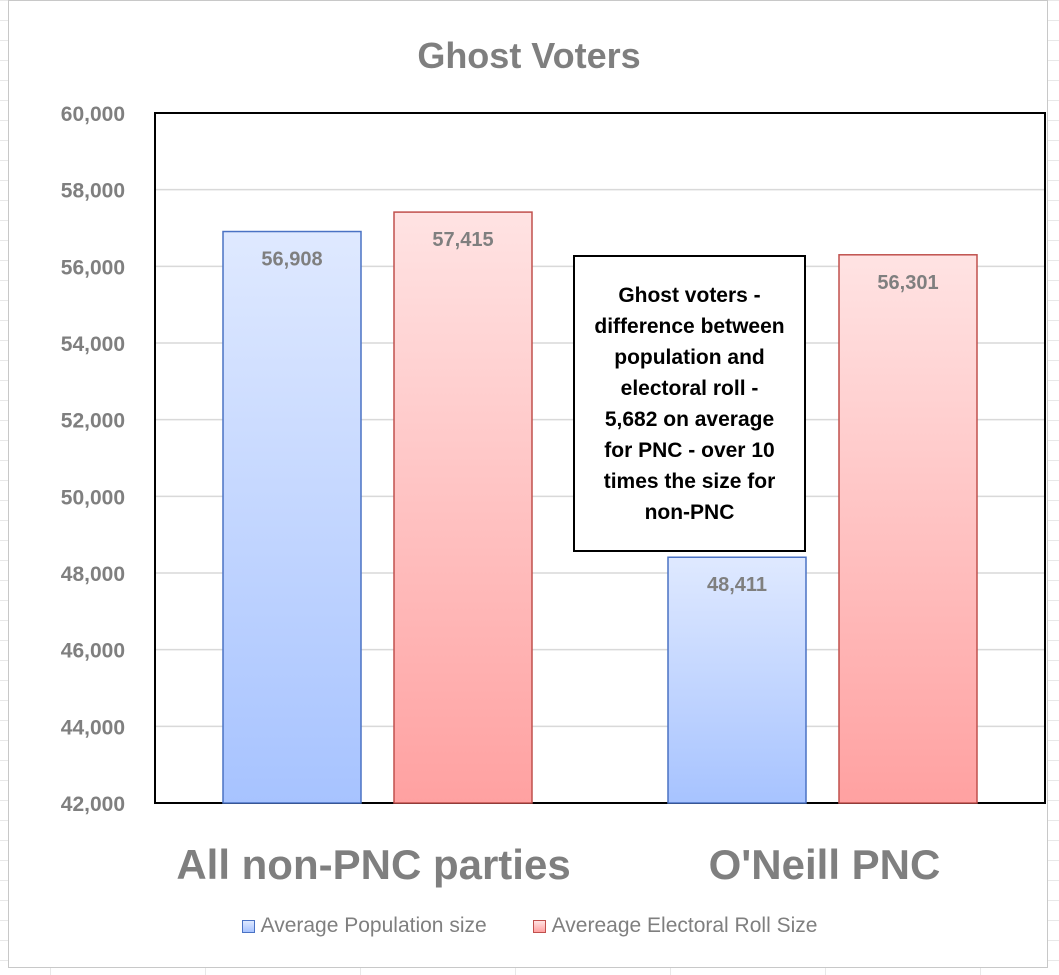 The image size is (1059, 975). Describe the element at coordinates (93, 114) in the screenshot. I see `y-tick-label: 60,000` at that location.